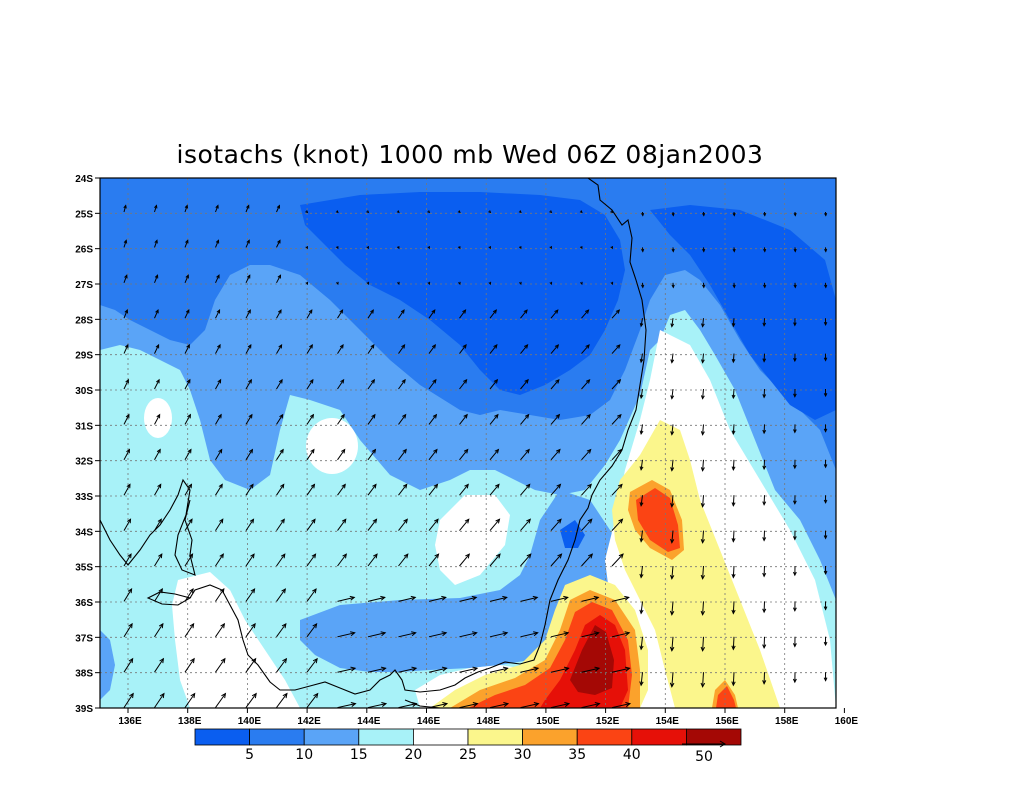  What do you see at coordinates (577, 755) in the screenshot?
I see `colorbar-label: 35` at bounding box center [577, 755].